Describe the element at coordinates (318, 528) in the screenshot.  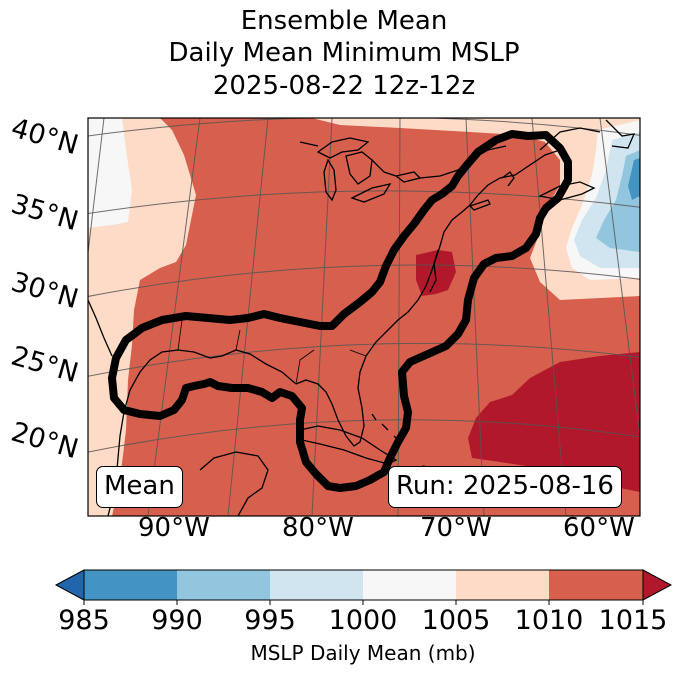
I see `lon-label-80w: 80°W` at that location.